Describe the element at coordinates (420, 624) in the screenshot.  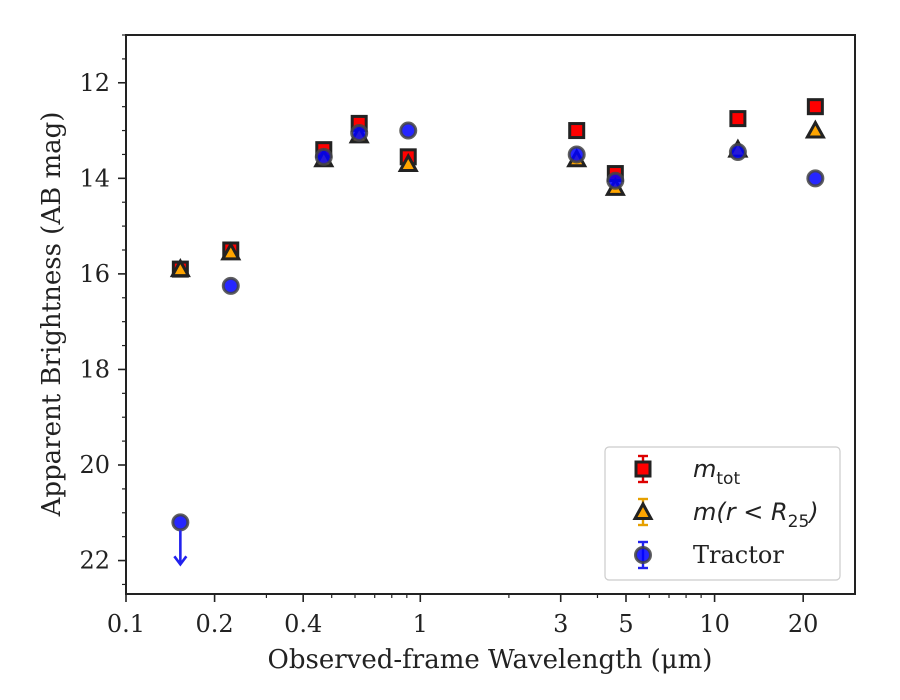
I see `x-tick-label: 1` at that location.